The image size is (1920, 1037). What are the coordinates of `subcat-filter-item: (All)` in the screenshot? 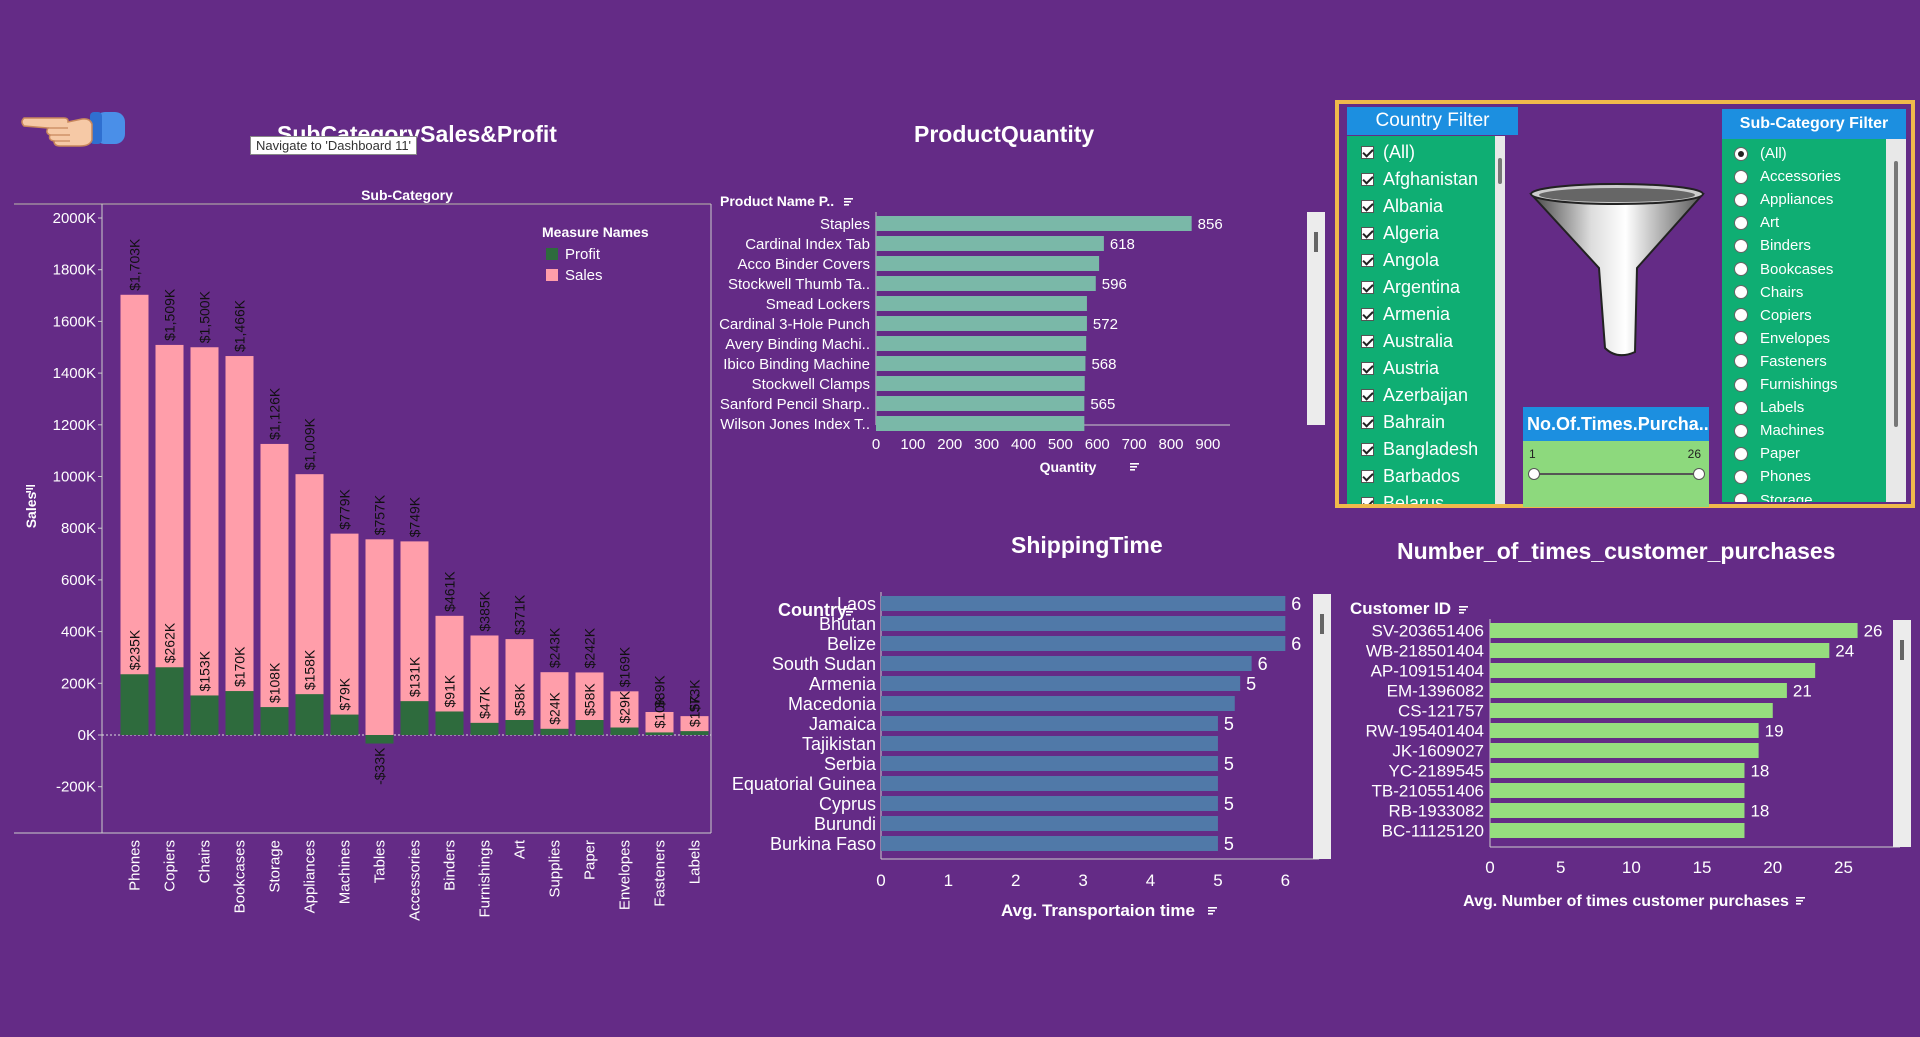 It's located at (1760, 153).